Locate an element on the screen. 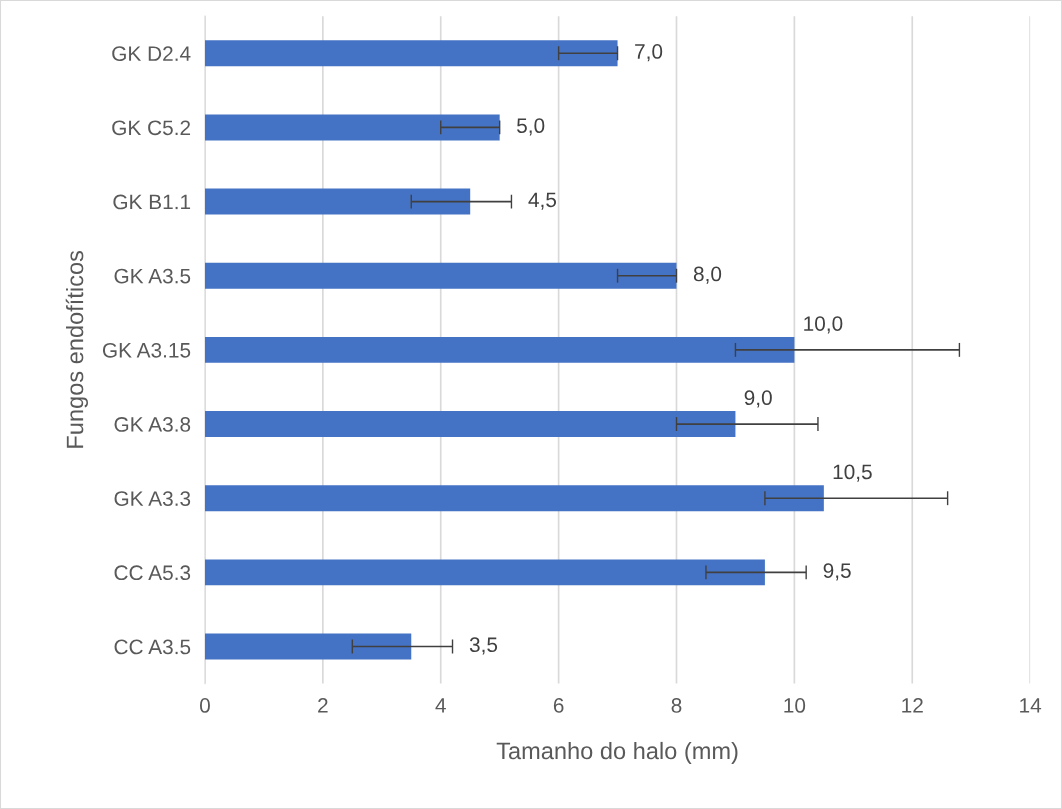  x-tick-label: 4 is located at coordinates (440, 705).